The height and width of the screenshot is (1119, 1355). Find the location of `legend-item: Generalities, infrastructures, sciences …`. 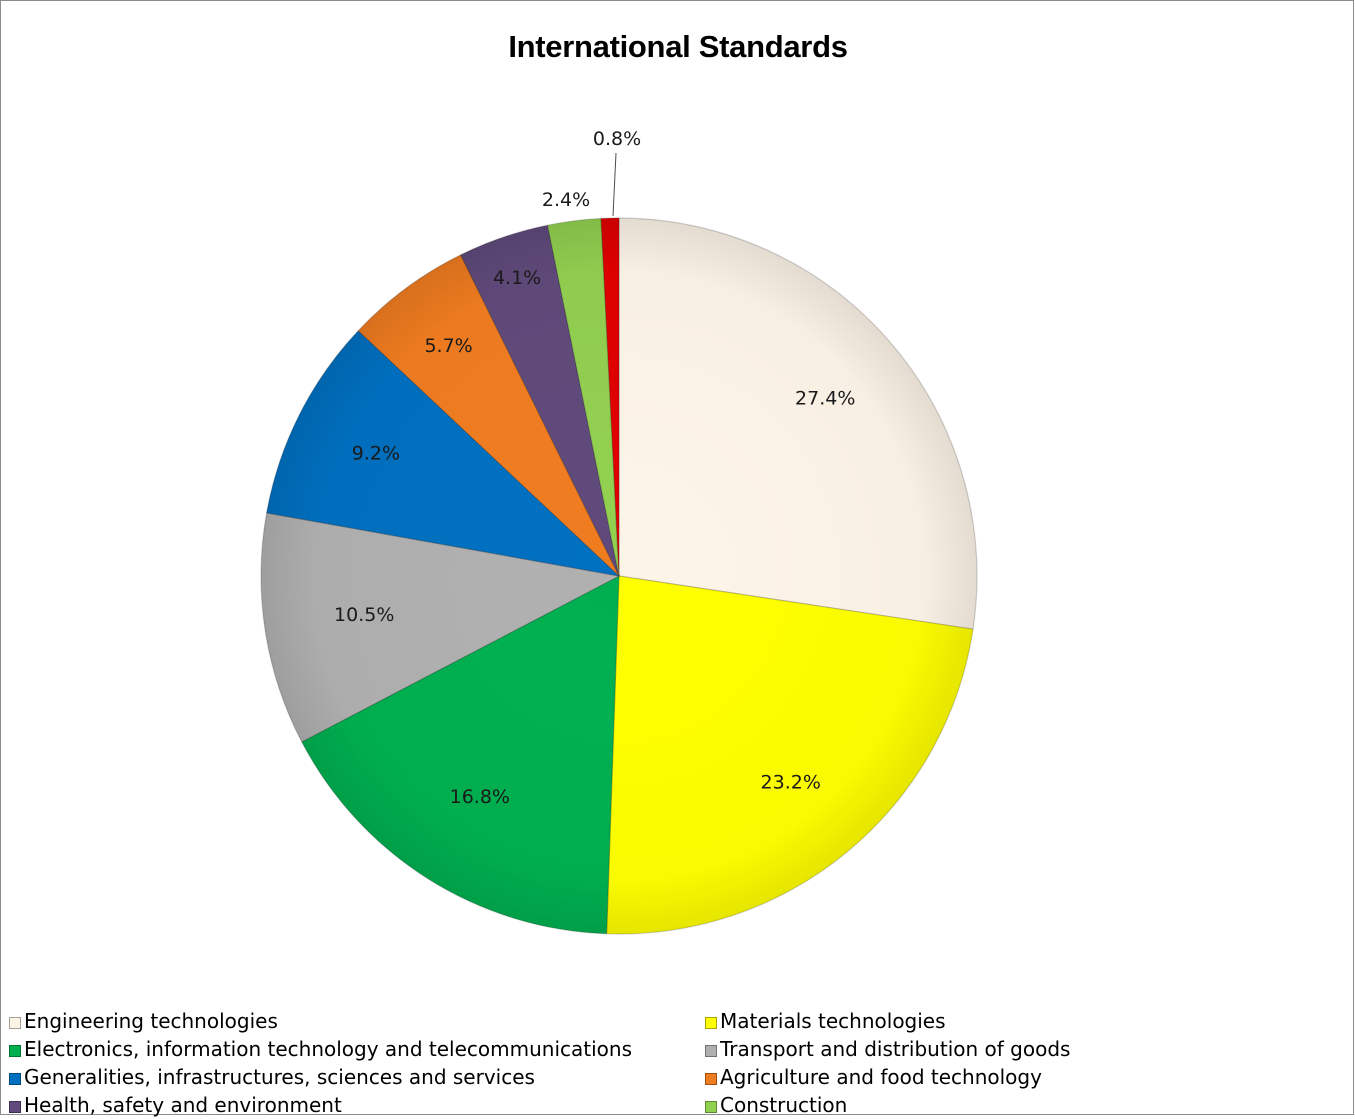

legend-item: Generalities, infrastructures, sciences … is located at coordinates (272, 1077).